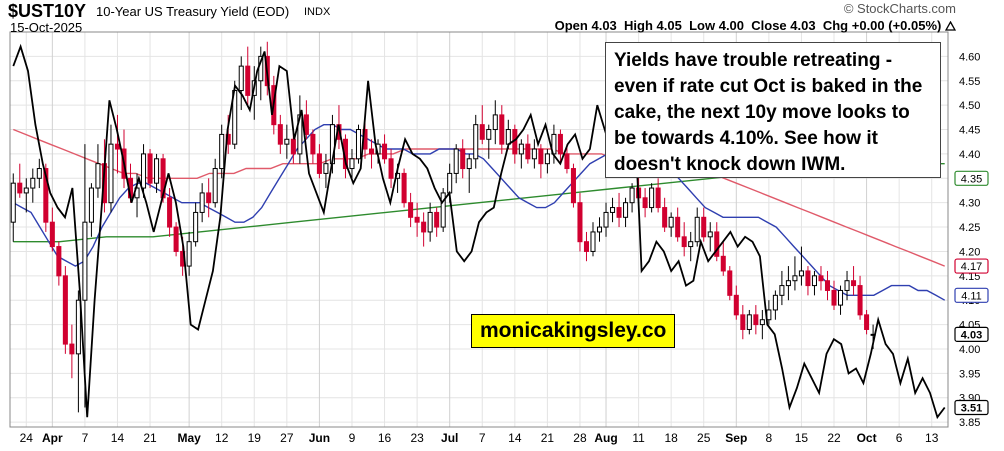  Describe the element at coordinates (769, 438) in the screenshot. I see `x-tick-label: 8` at that location.